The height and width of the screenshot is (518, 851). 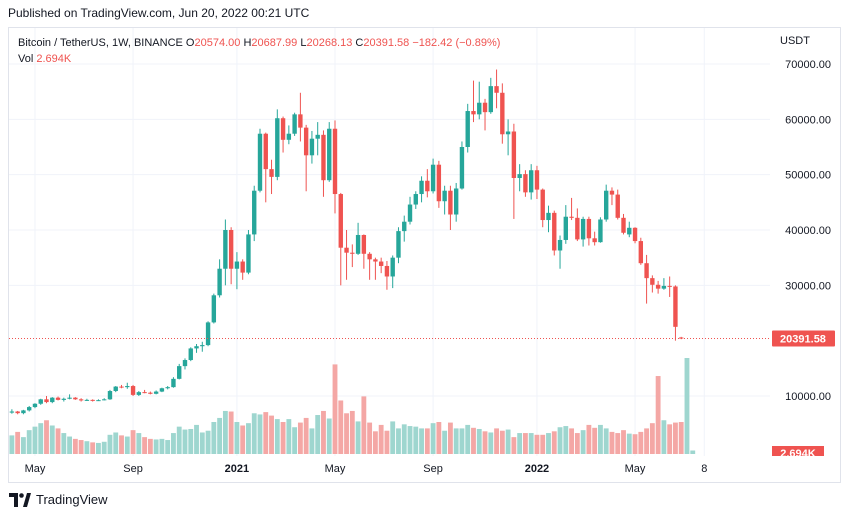 What do you see at coordinates (303, 43) in the screenshot?
I see `low-label: L` at bounding box center [303, 43].